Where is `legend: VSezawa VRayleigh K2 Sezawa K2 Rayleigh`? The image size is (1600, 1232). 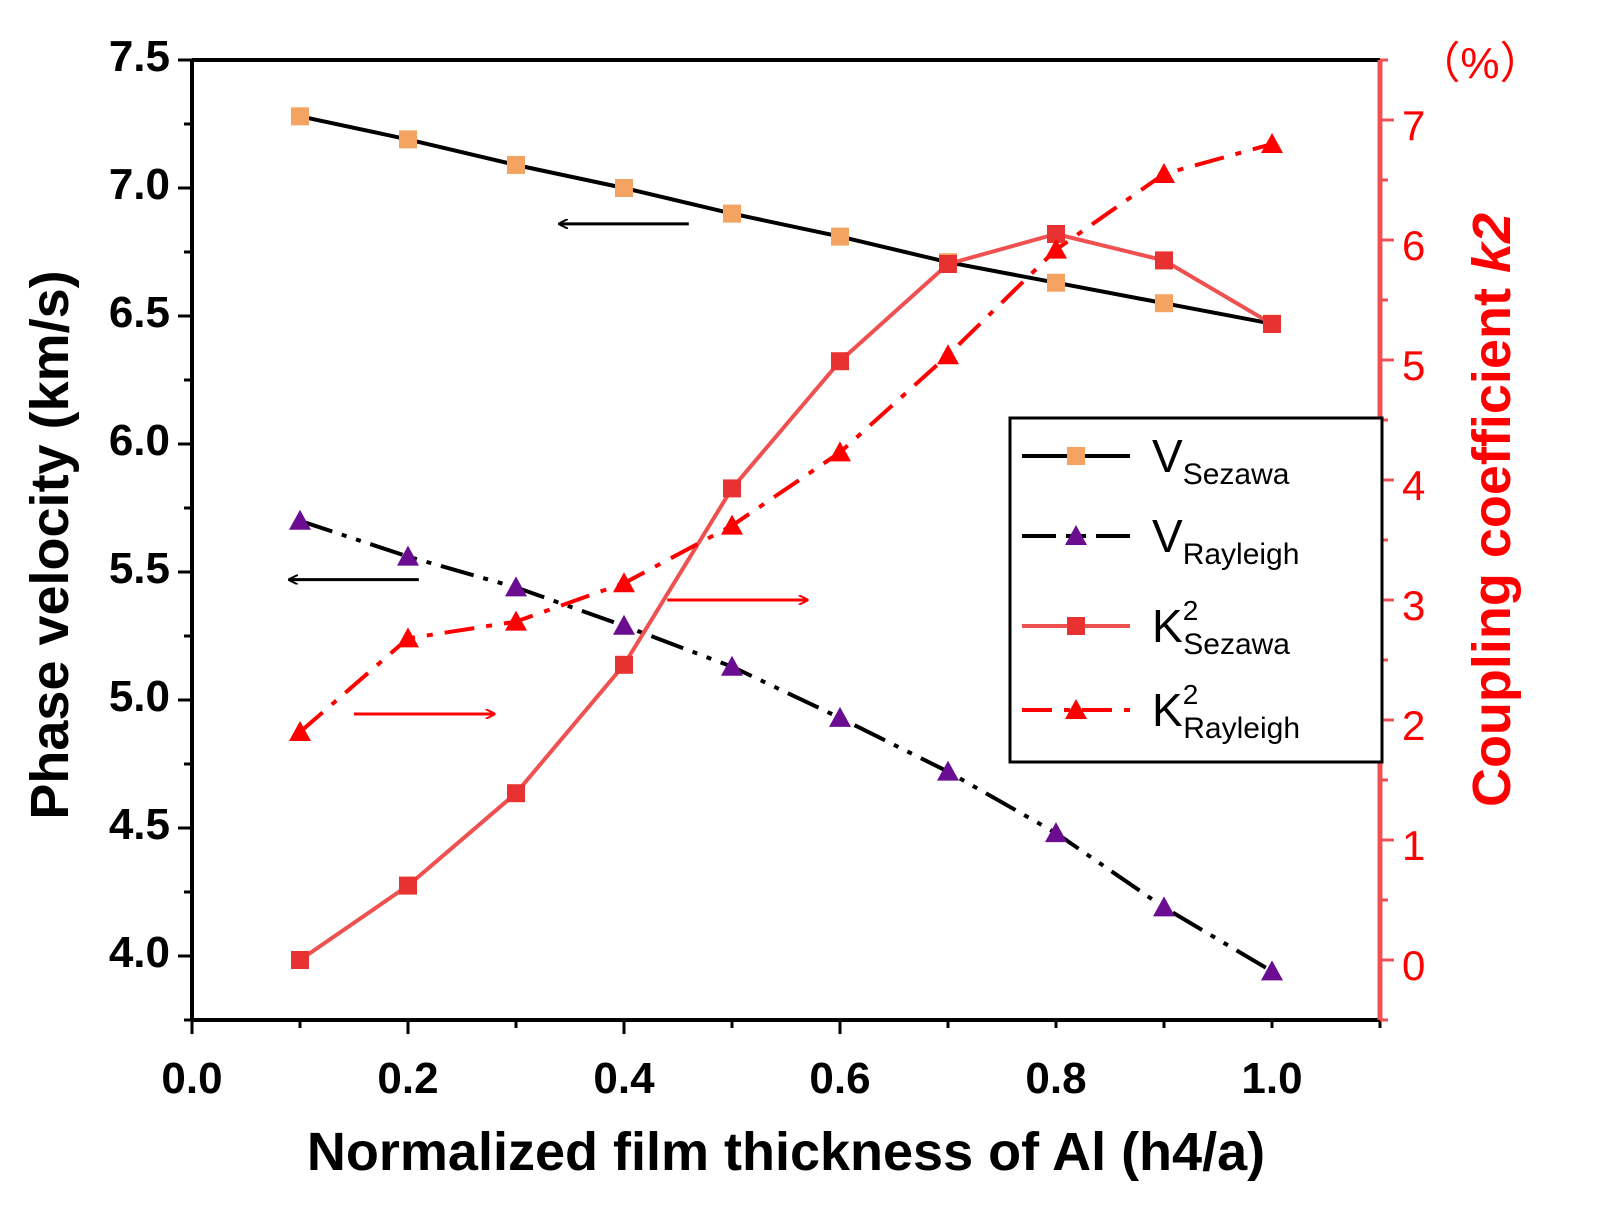 legend: VSezawa VRayleigh K2 Sezawa K2 Rayleigh is located at coordinates (1196, 590).